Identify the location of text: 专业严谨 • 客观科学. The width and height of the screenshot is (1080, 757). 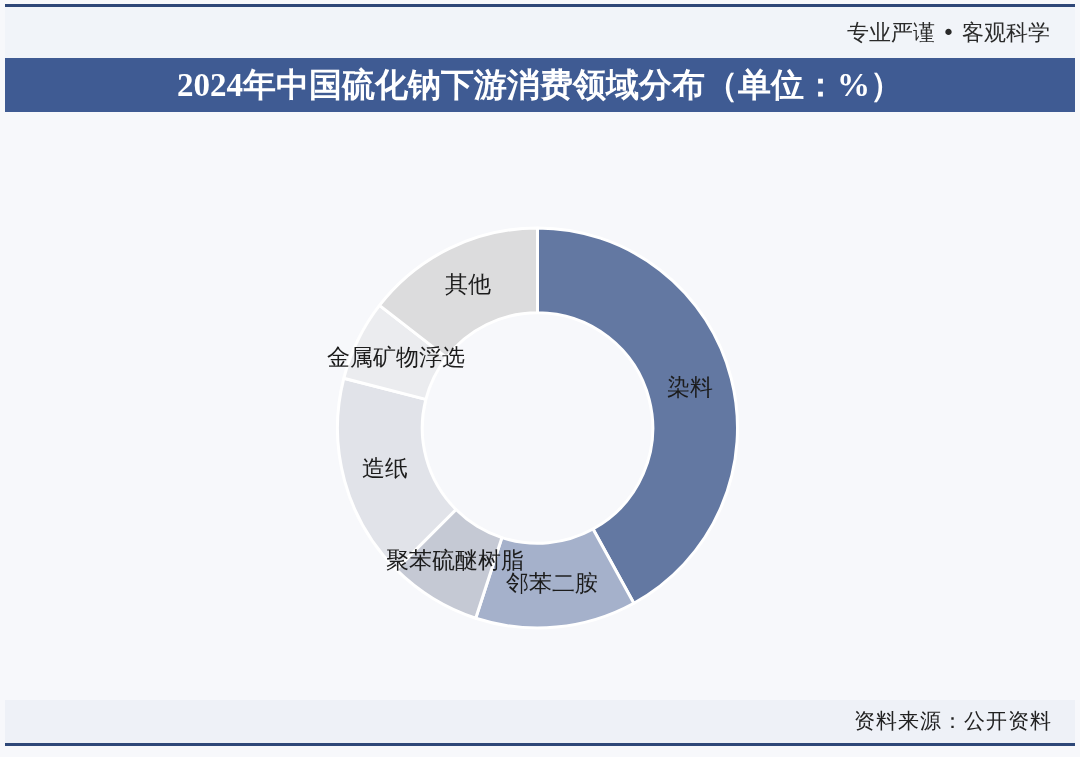
(948, 33).